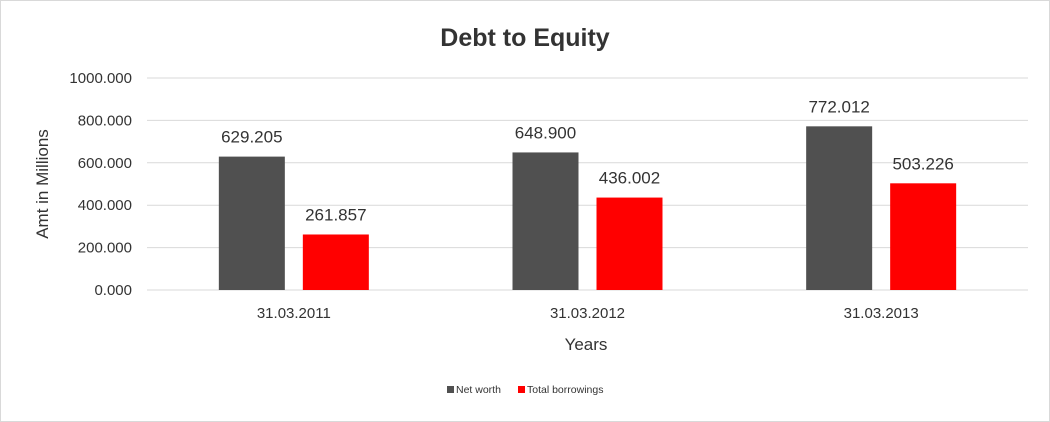 The height and width of the screenshot is (422, 1050). What do you see at coordinates (545, 132) in the screenshot?
I see `data-label: 648.900` at bounding box center [545, 132].